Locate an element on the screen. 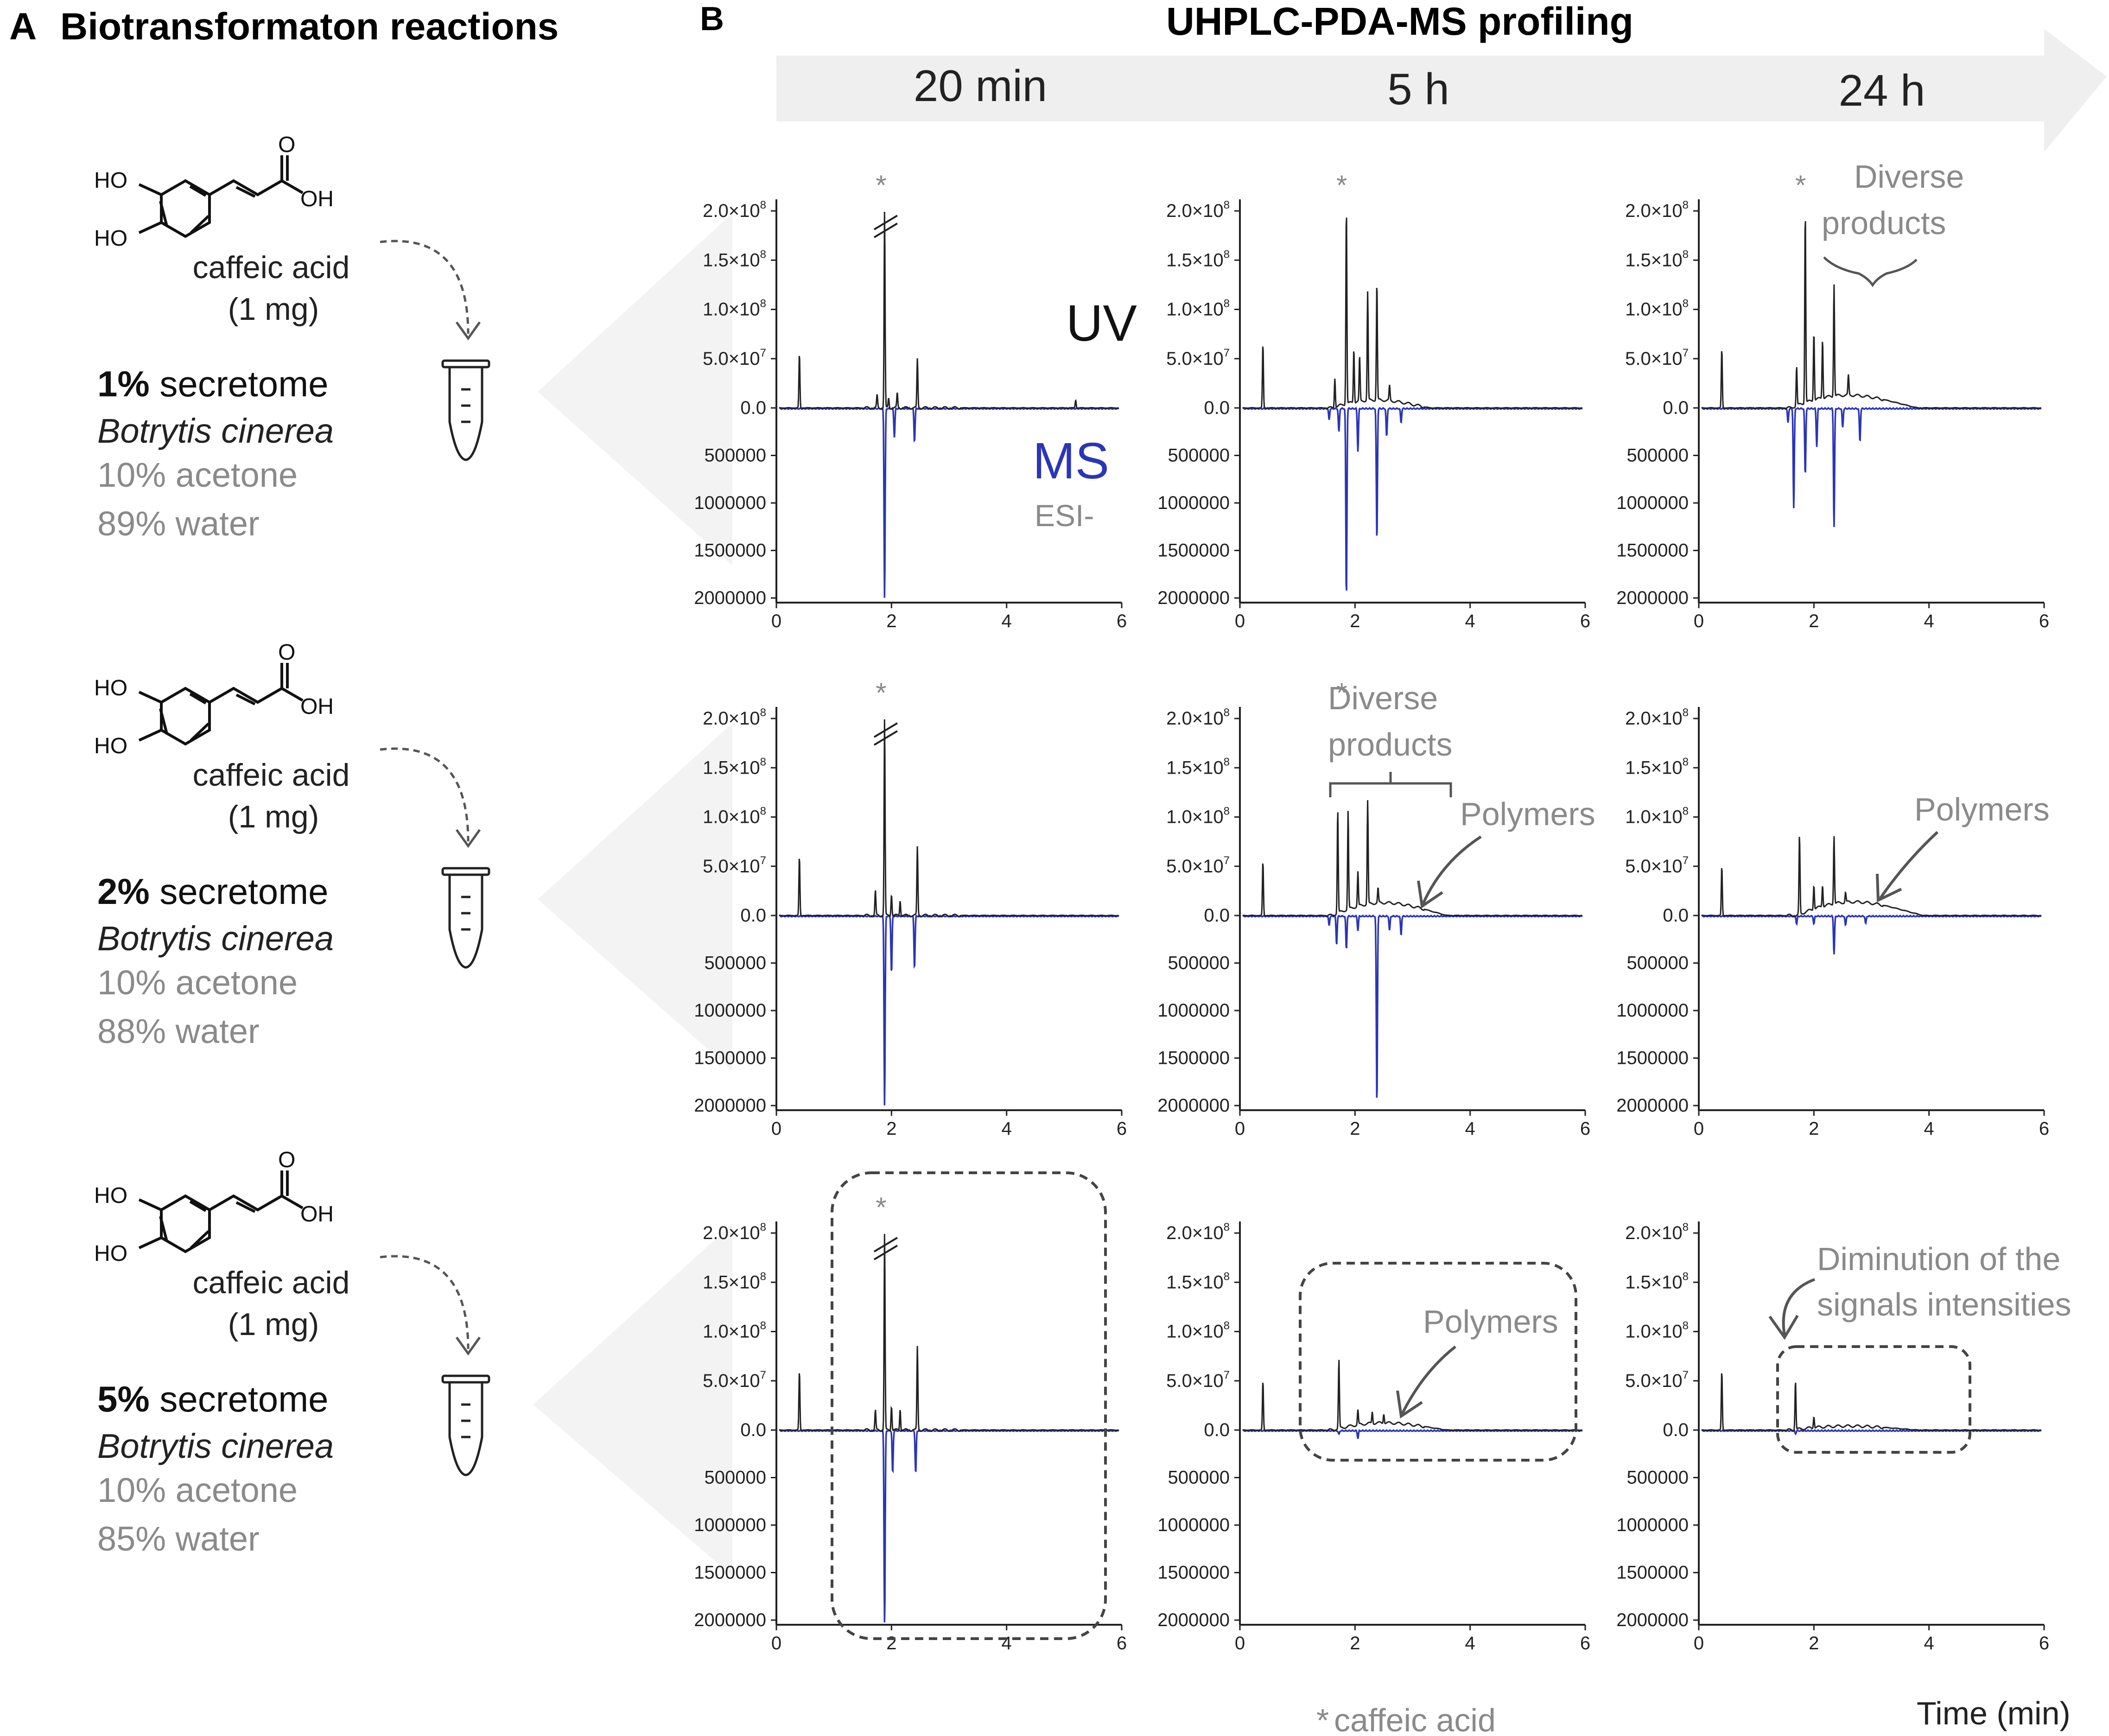  o-label: O is located at coordinates (286, 1160).